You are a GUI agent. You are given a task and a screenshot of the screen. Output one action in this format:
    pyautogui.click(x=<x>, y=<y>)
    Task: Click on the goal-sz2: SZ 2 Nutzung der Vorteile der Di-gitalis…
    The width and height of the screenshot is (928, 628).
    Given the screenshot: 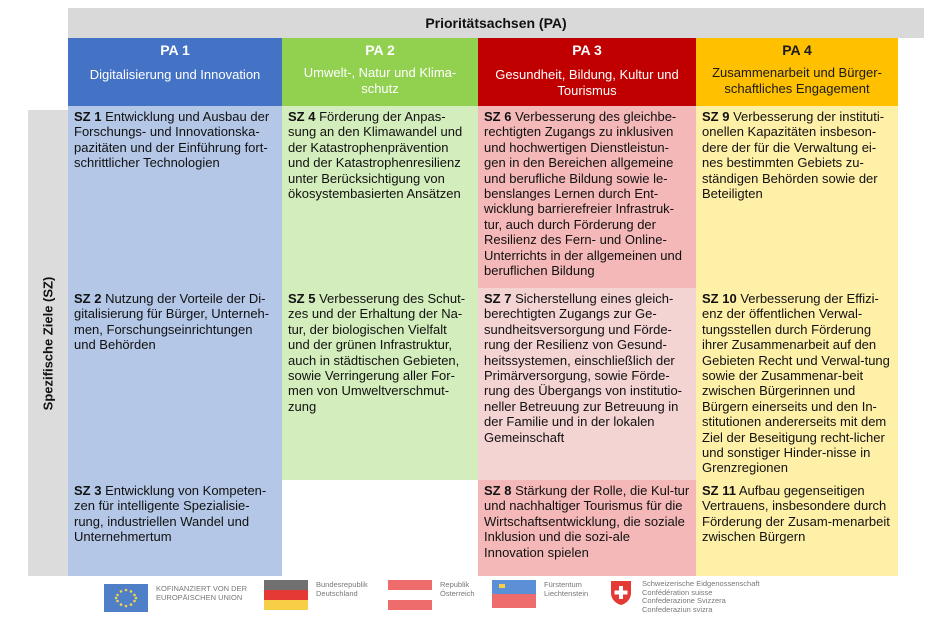 What is the action you would take?
    pyautogui.click(x=175, y=384)
    